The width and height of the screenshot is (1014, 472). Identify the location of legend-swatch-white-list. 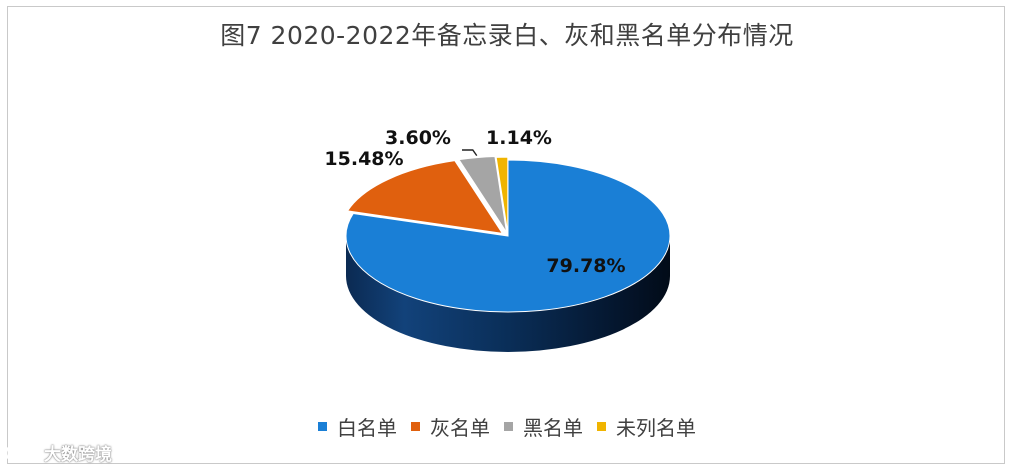
(322, 426).